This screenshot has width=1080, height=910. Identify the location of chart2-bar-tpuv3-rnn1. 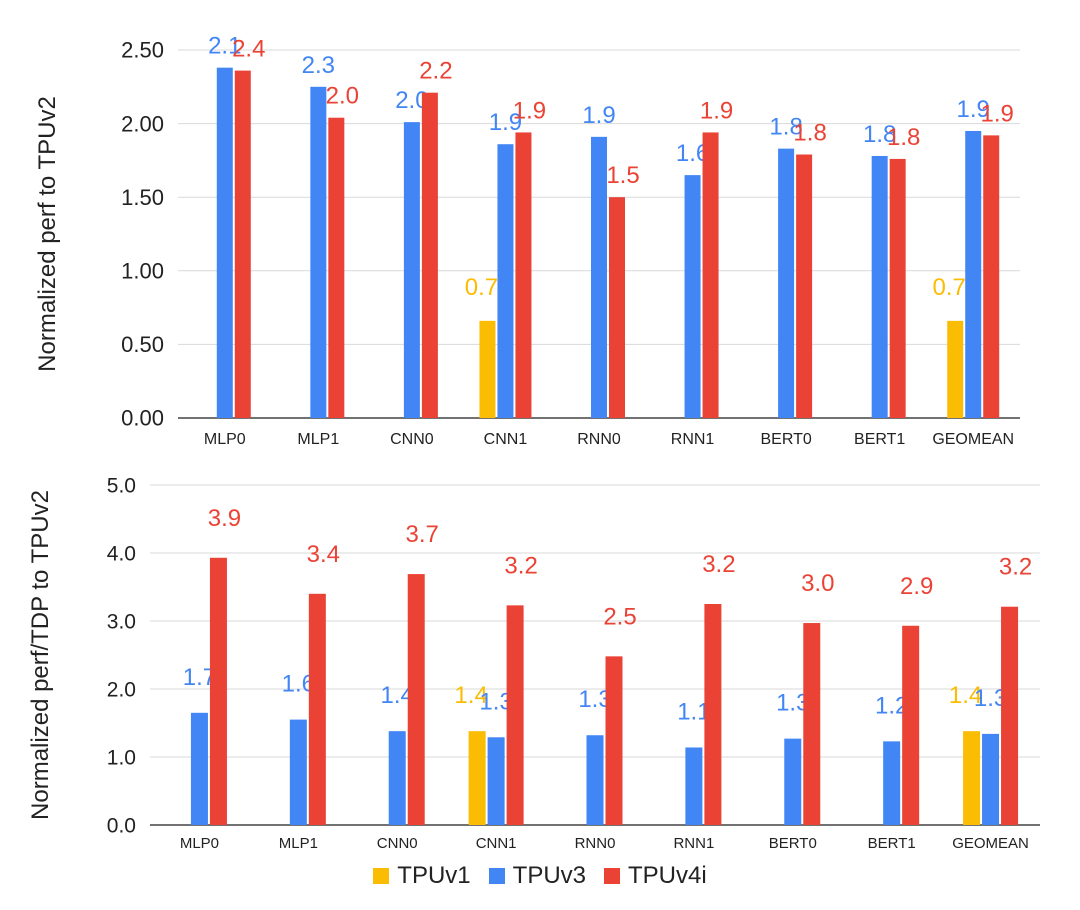
(694, 786).